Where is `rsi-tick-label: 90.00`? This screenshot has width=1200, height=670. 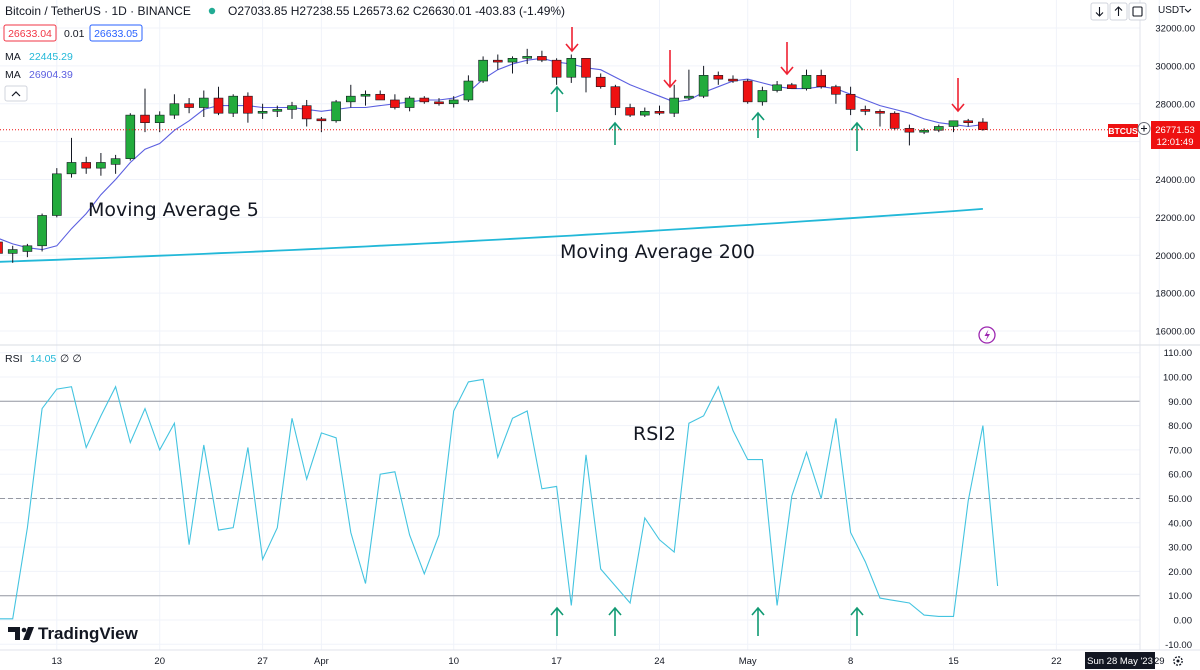 rsi-tick-label: 90.00 is located at coordinates (1180, 402).